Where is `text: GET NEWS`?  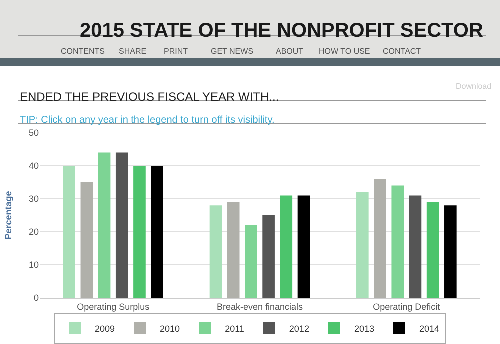
text: GET NEWS is located at coordinates (232, 51).